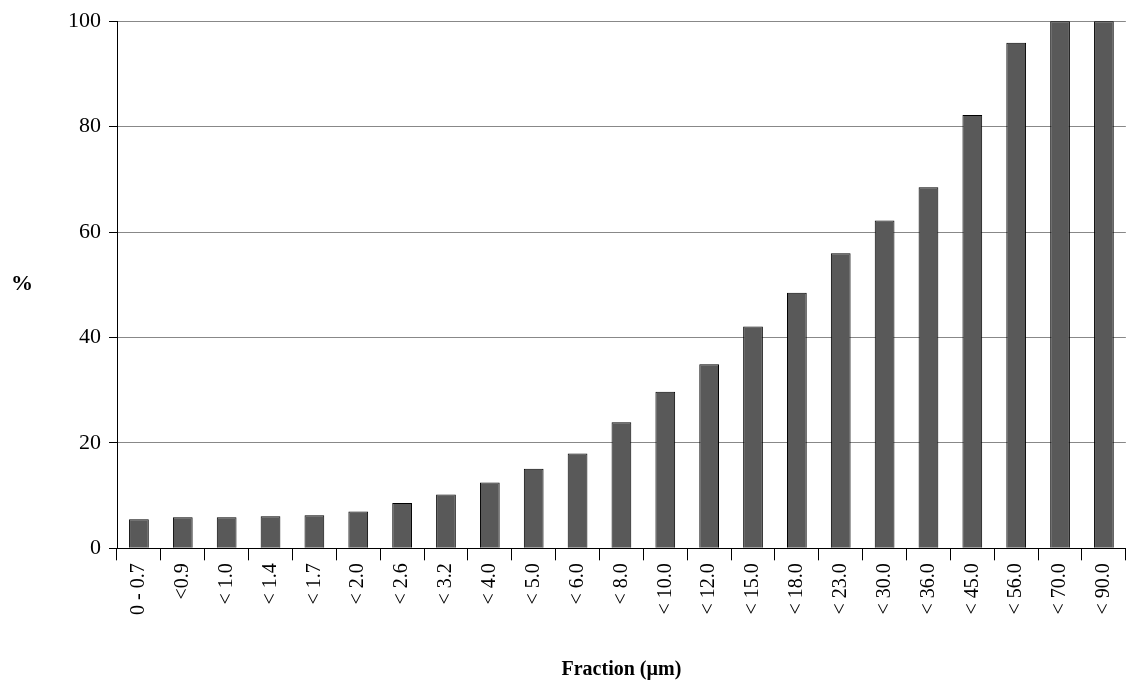  Describe the element at coordinates (531, 584) in the screenshot. I see `x-tick-label: < 5.0` at that location.